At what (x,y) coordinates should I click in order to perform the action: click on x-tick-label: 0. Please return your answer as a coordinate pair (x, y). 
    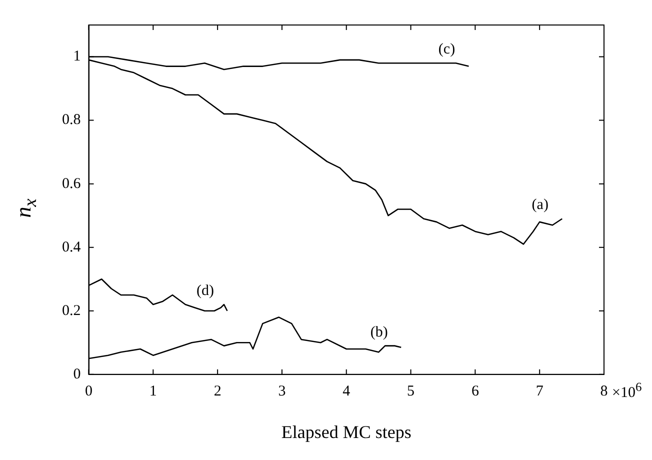
    Looking at the image, I should click on (88, 391).